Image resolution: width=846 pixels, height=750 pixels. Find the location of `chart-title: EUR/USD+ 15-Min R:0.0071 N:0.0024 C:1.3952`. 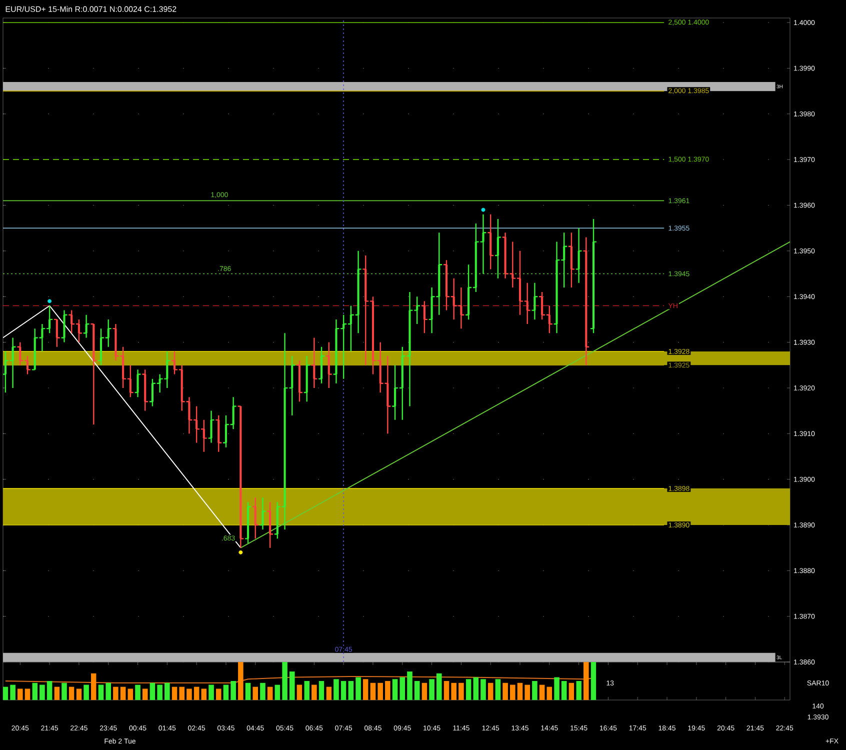

chart-title: EUR/USD+ 15-Min R:0.0071 N:0.0024 C:1.3952 is located at coordinates (91, 9).